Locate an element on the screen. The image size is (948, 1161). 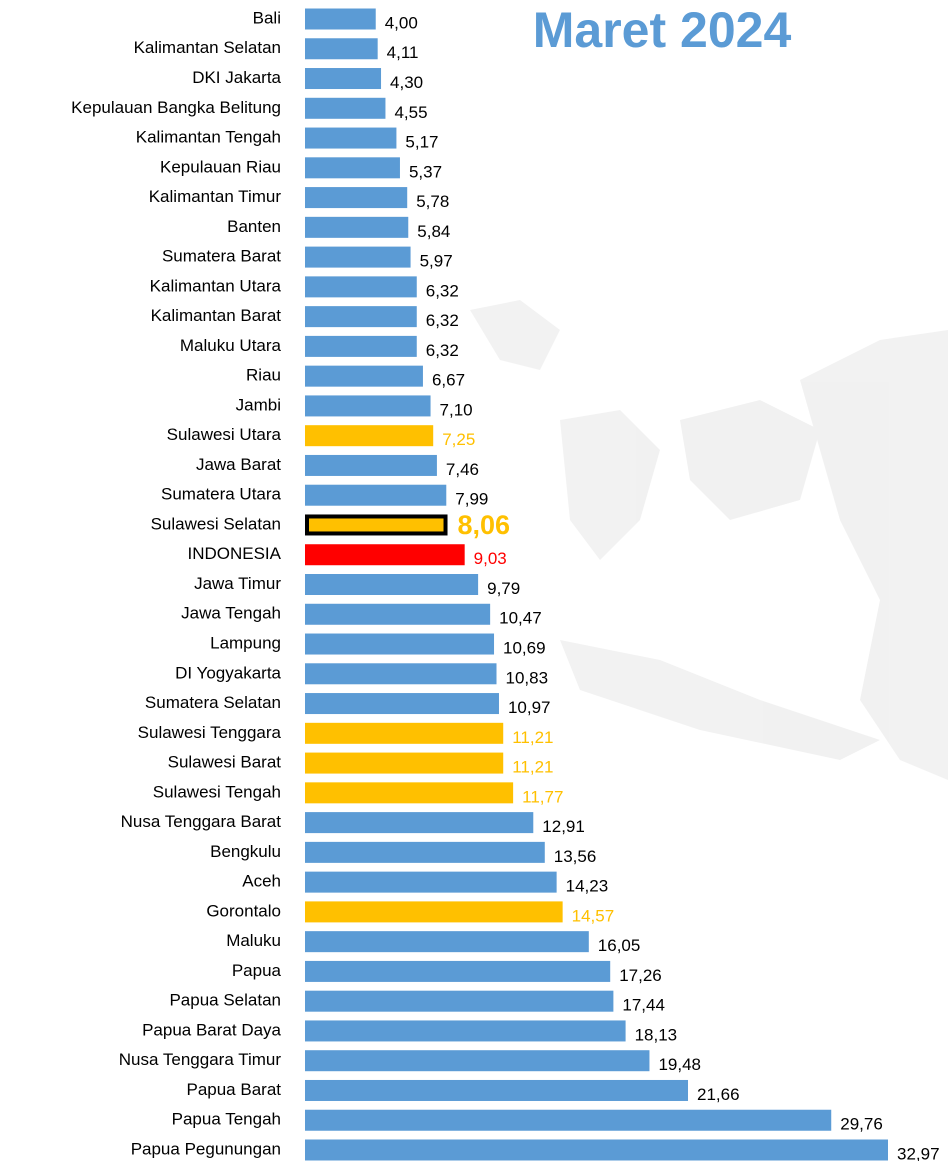
value-label: 4,00 is located at coordinates (401, 22).